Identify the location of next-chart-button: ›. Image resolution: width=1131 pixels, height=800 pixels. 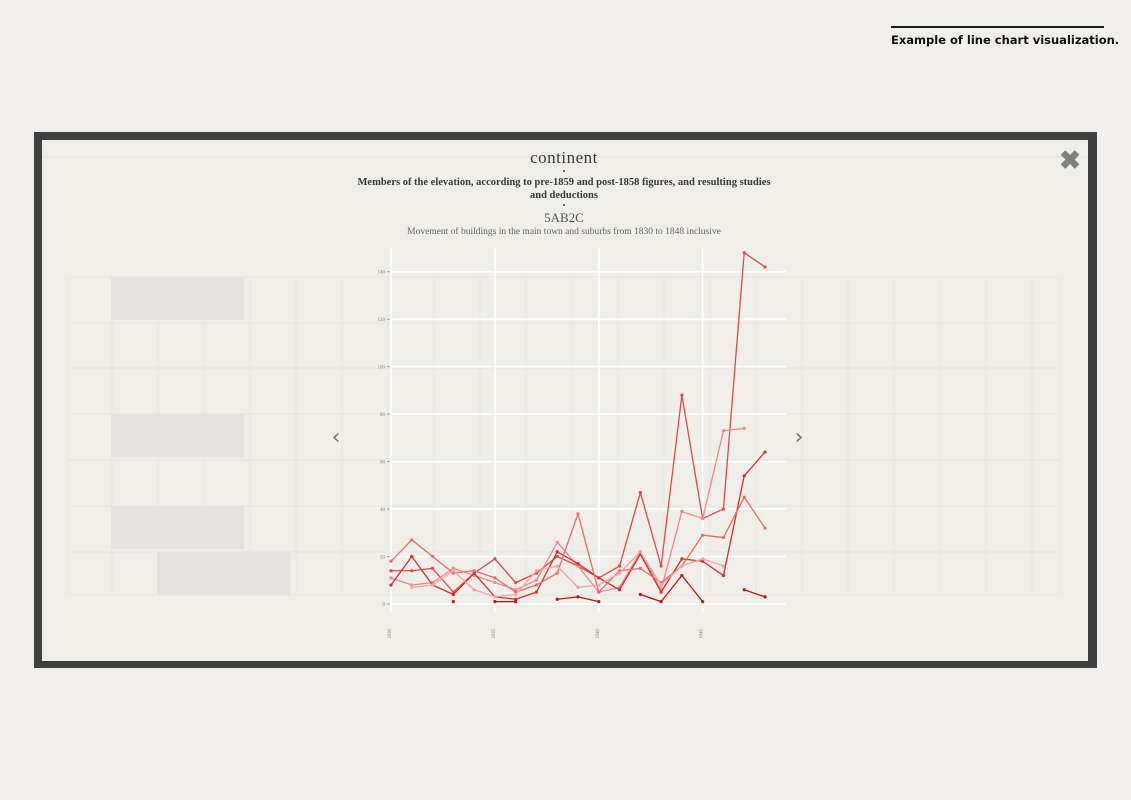
(799, 438).